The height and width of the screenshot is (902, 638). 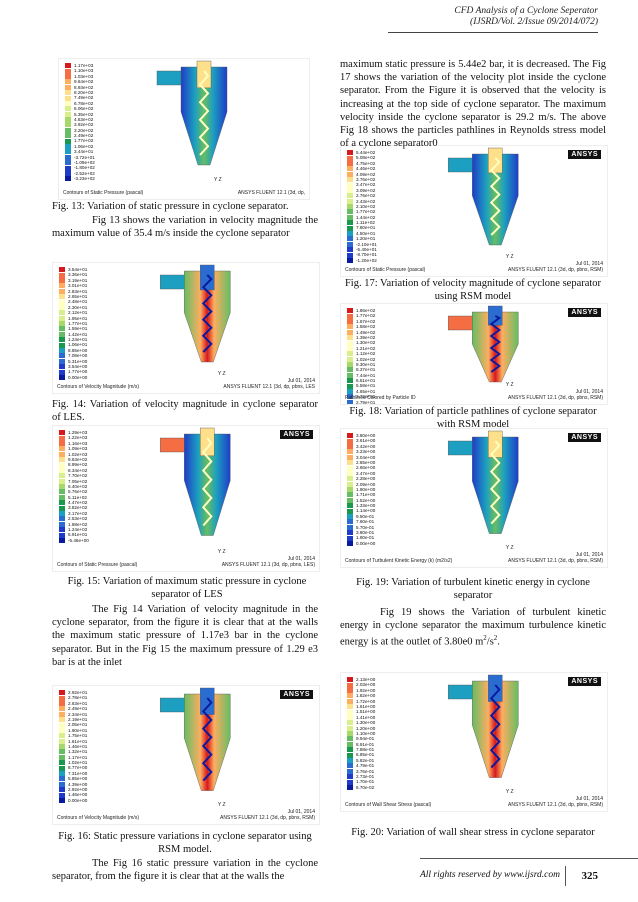 What do you see at coordinates (366, 441) in the screenshot?
I see `legend-value: 3.61e+00` at bounding box center [366, 441].